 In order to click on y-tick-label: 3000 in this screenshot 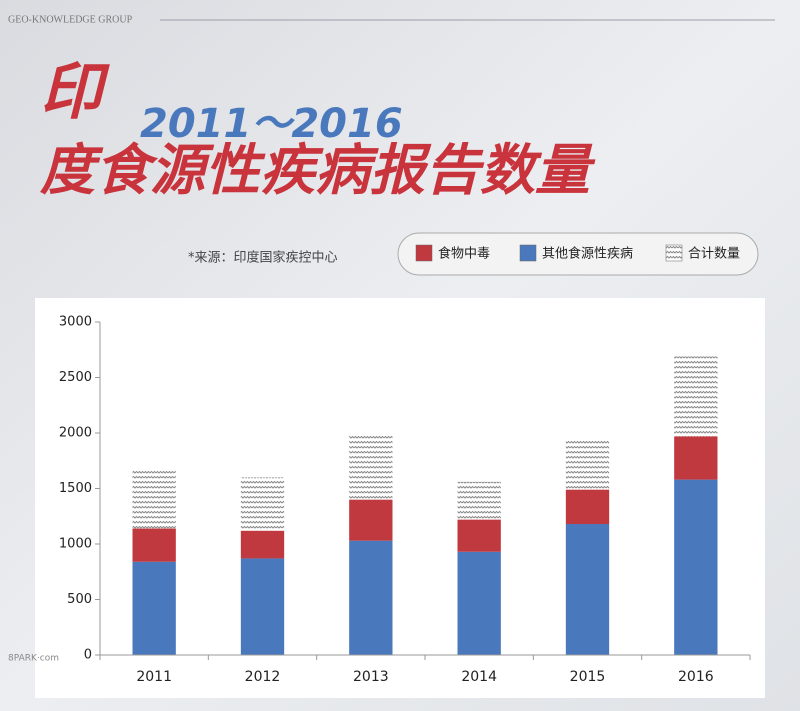, I will do `click(75, 322)`.